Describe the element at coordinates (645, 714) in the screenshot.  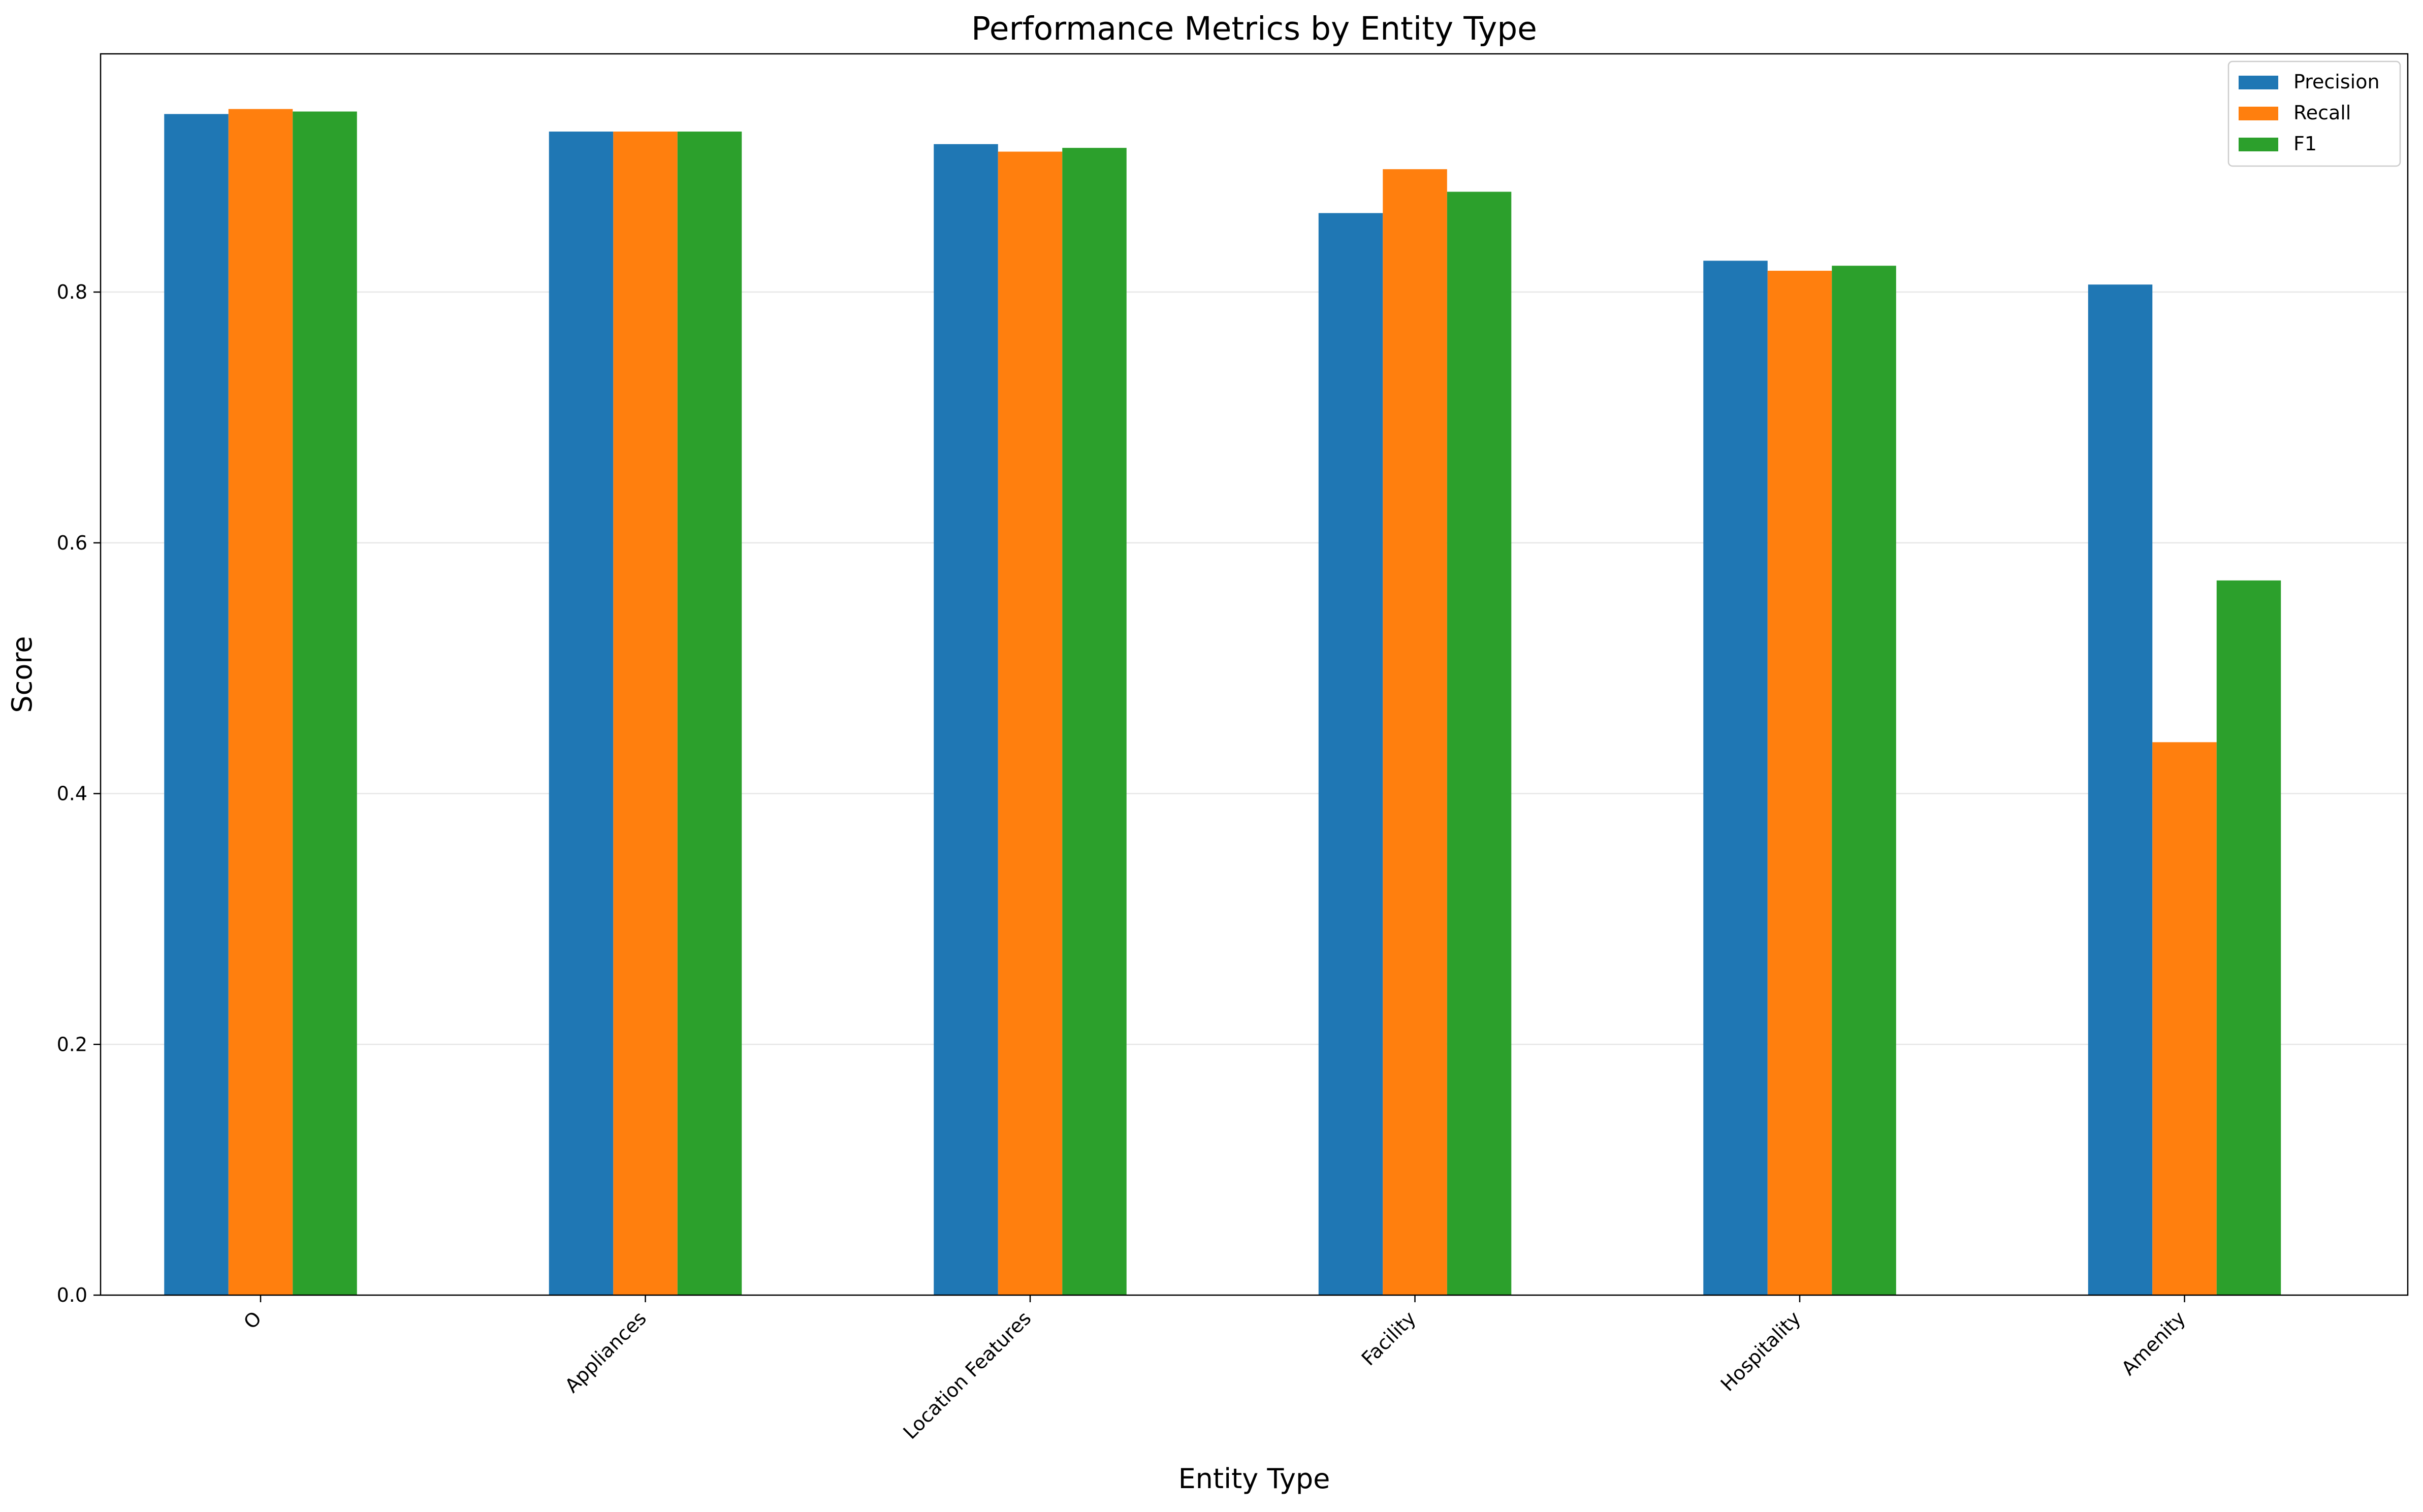
I see `bar-recall-appliances` at that location.